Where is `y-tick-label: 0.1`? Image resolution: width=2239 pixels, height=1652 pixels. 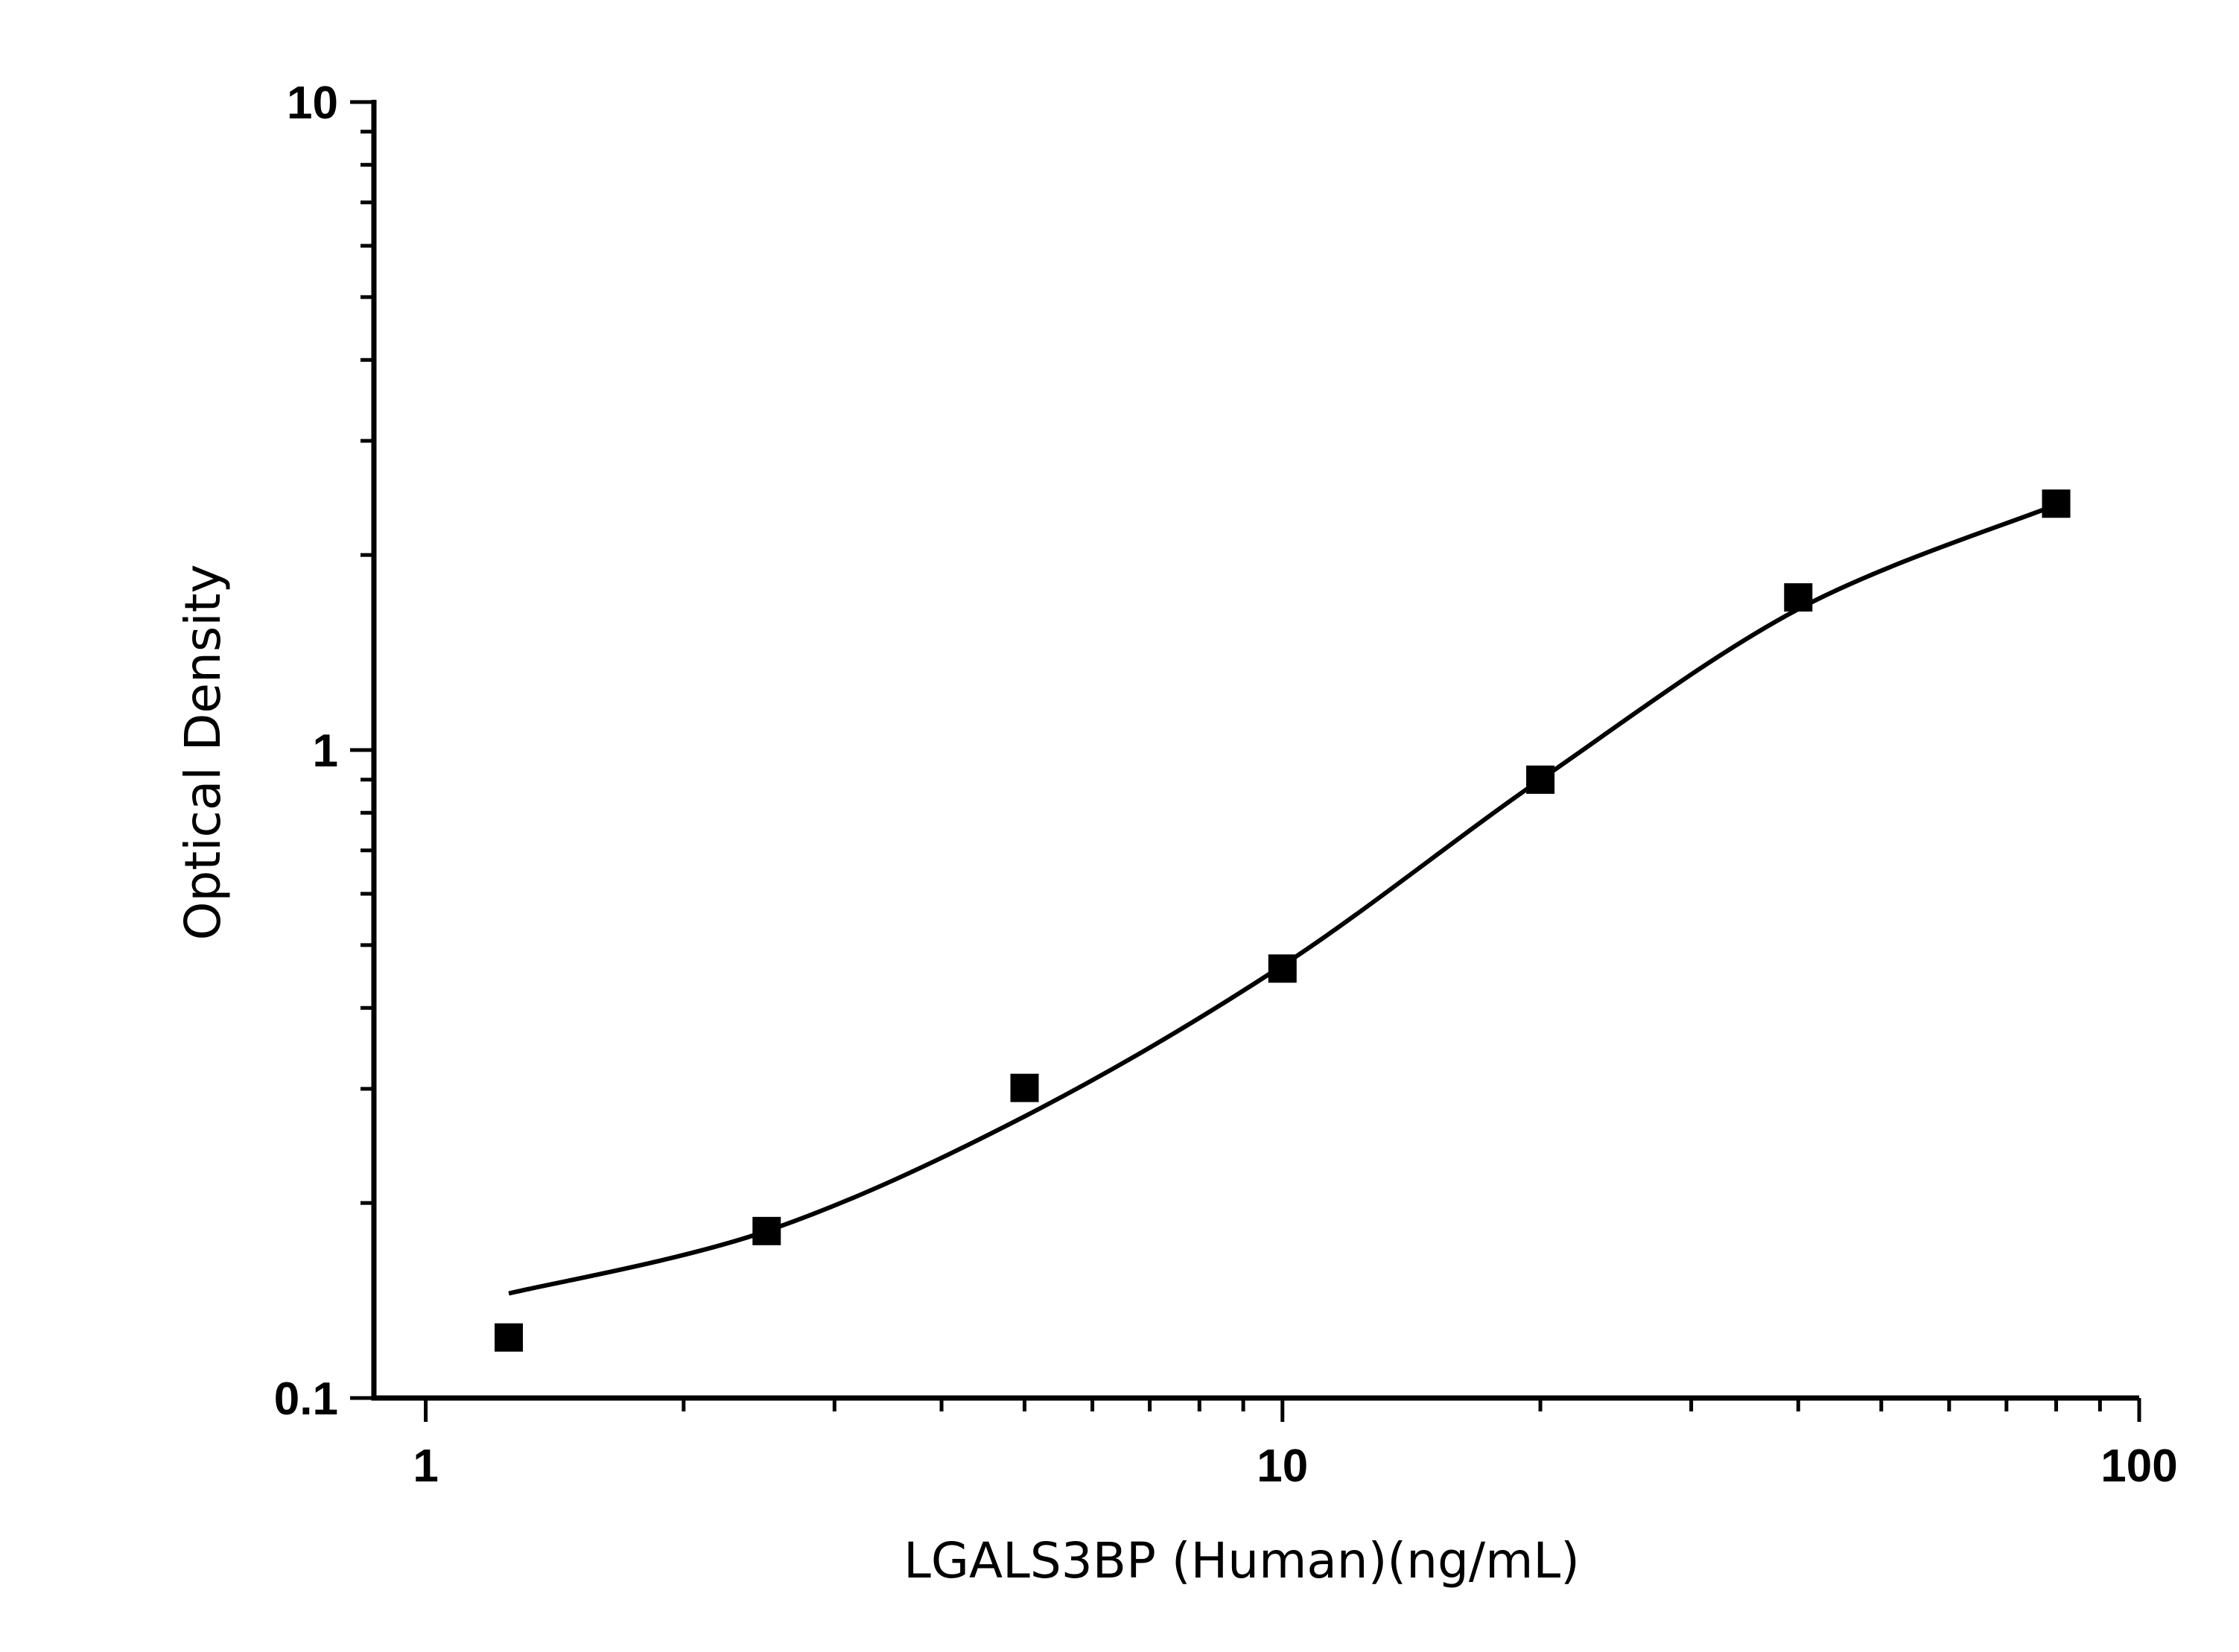
y-tick-label: 0.1 is located at coordinates (306, 1399).